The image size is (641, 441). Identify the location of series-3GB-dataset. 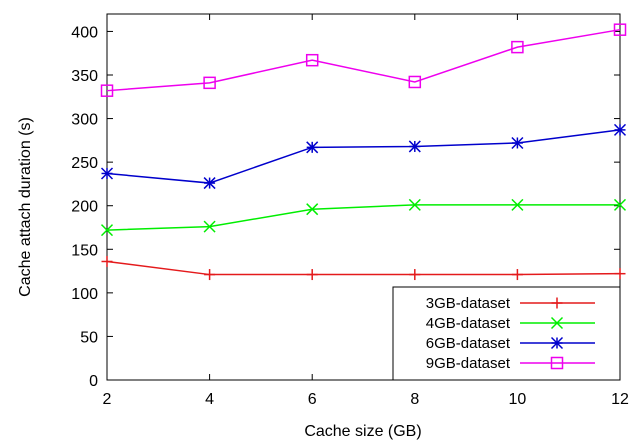
(363, 268).